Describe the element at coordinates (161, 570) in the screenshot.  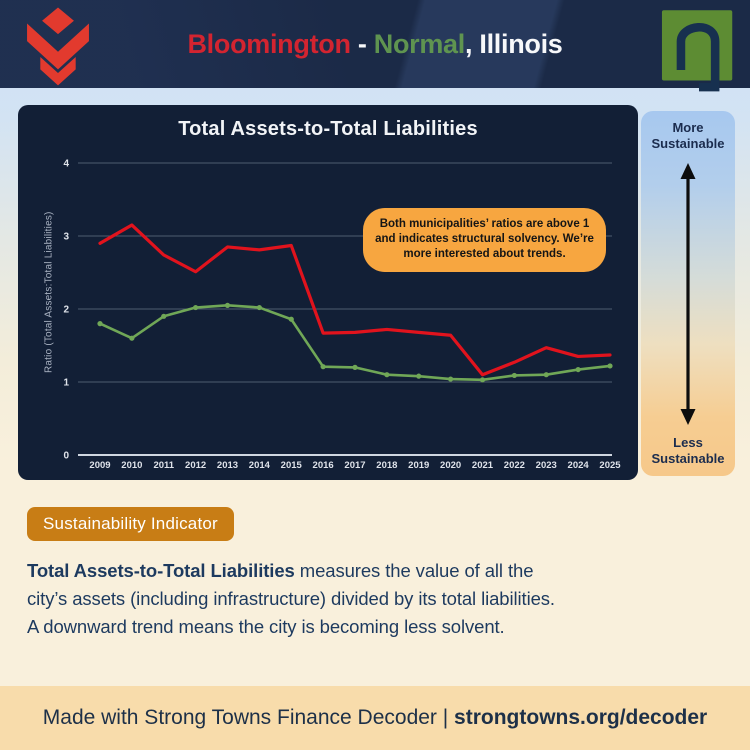
I see `metric-name-bold: Total Assets-to-Total Liabilities` at that location.